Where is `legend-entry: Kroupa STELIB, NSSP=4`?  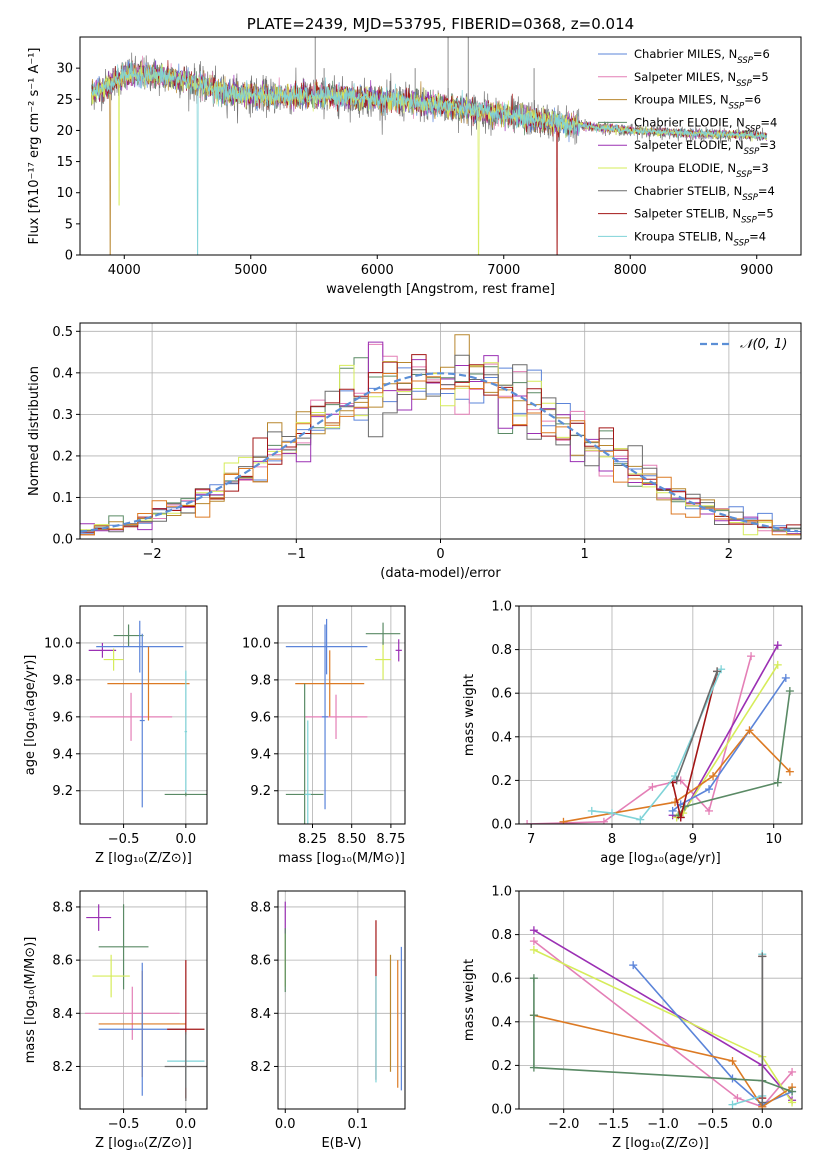 legend-entry: Kroupa STELIB, NSSP=4 is located at coordinates (700, 238).